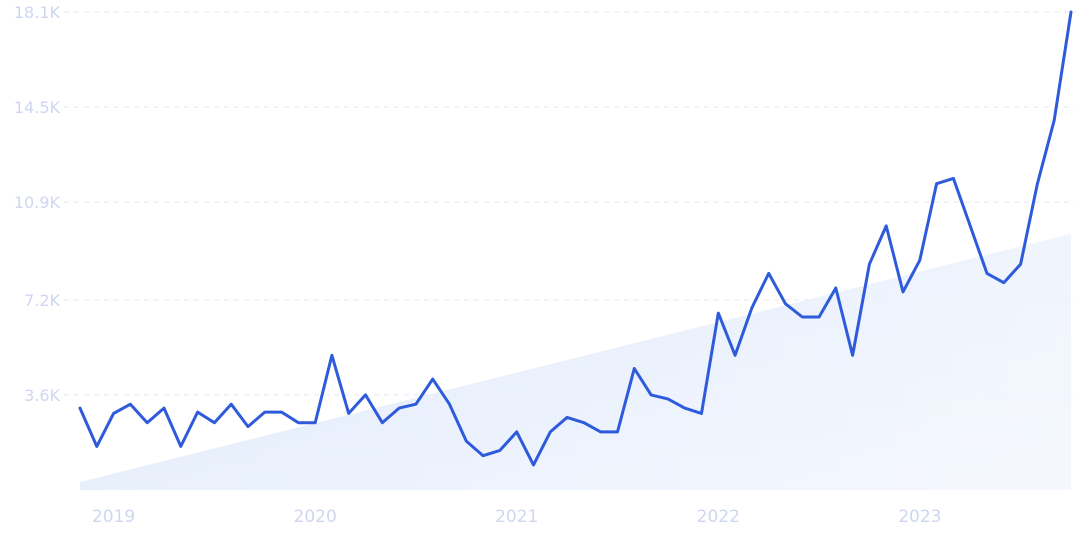  Describe the element at coordinates (113, 517) in the screenshot. I see `x-tick-label: 2019` at that location.